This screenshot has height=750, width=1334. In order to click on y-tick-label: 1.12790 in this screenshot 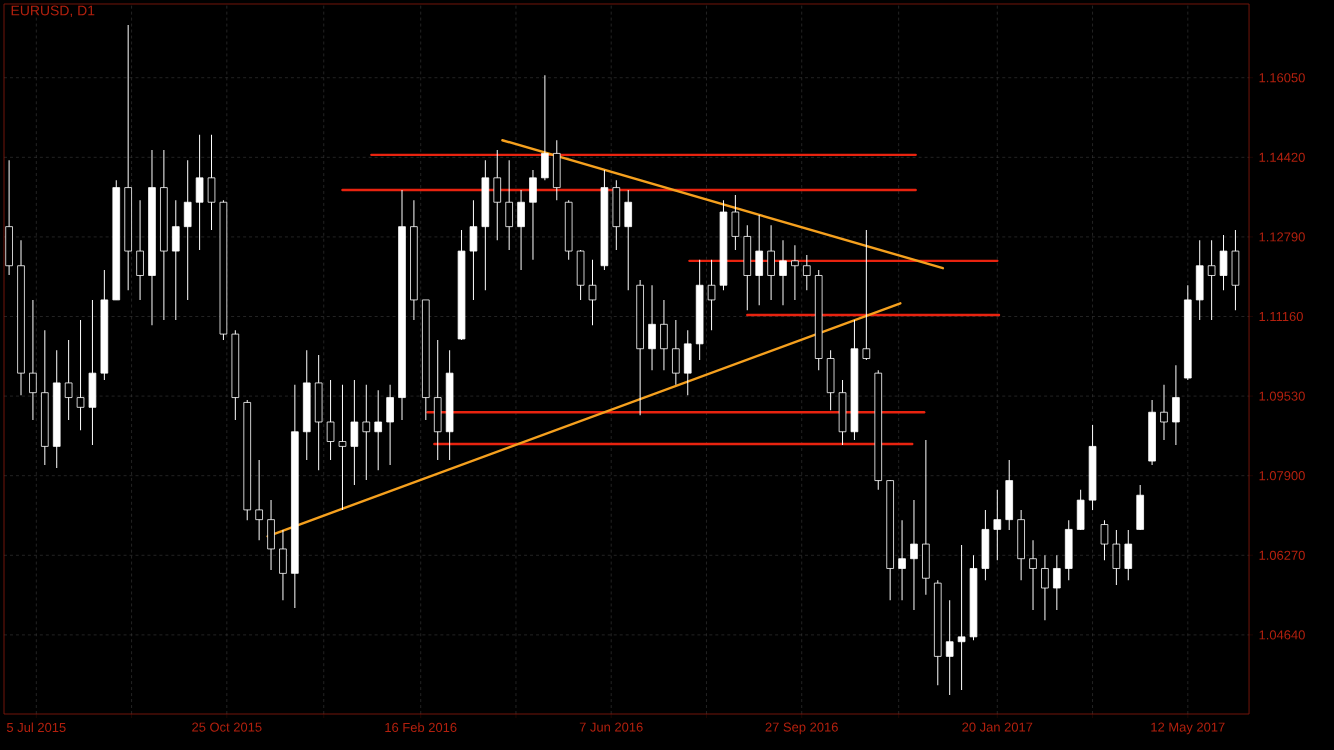, I will do `click(1282, 237)`.